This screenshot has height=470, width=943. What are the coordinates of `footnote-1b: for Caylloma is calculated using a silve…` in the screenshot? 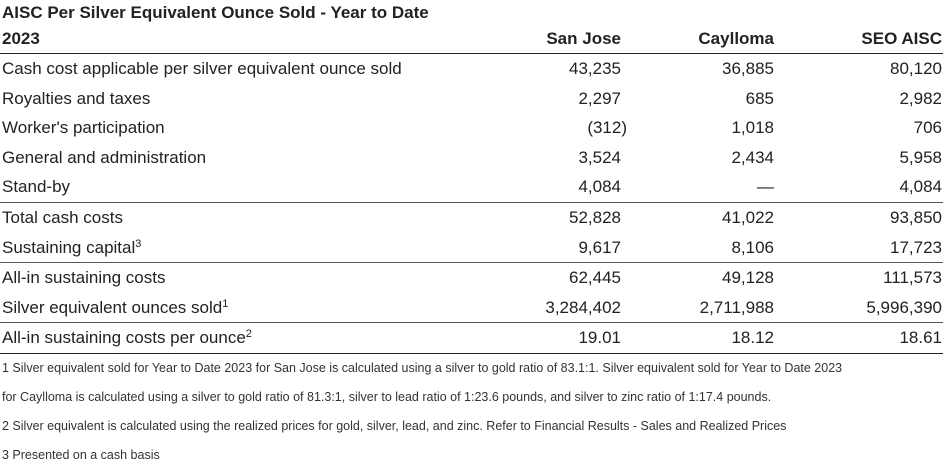 It's located at (387, 396).